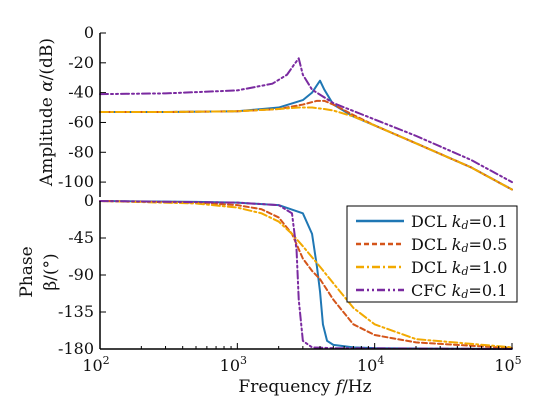 The height and width of the screenshot is (410, 550). Describe the element at coordinates (89, 200) in the screenshot. I see `phase-y-tick-label: 0` at that location.